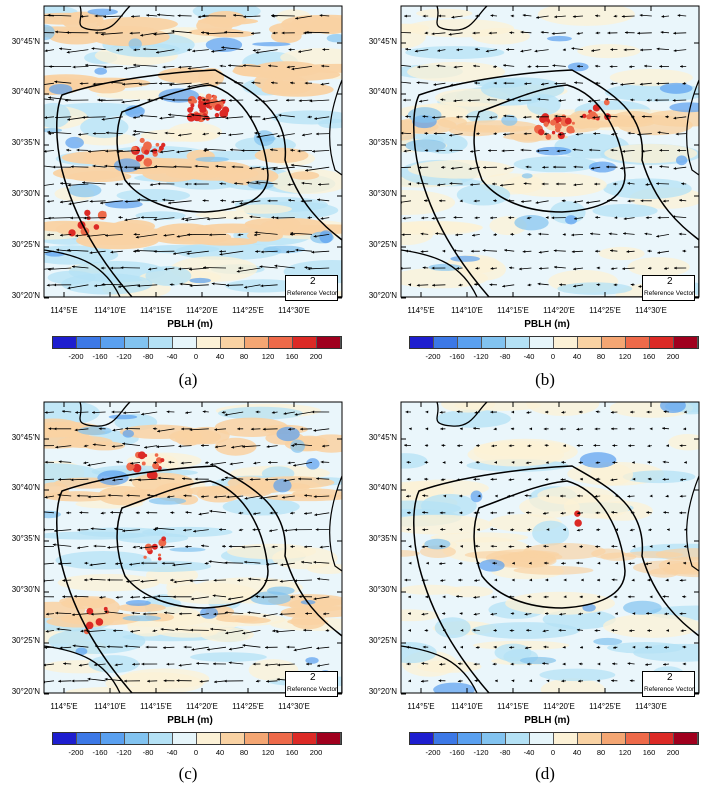  Describe the element at coordinates (549, 544) in the screenshot. I see `inner-boundary` at that location.